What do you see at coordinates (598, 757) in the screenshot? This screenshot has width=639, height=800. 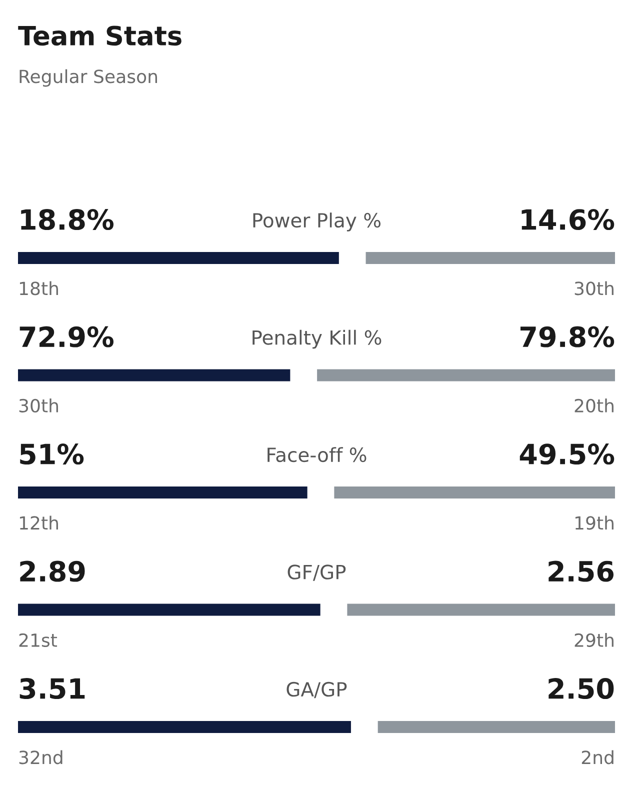 I see `text: 2nd` at bounding box center [598, 757].